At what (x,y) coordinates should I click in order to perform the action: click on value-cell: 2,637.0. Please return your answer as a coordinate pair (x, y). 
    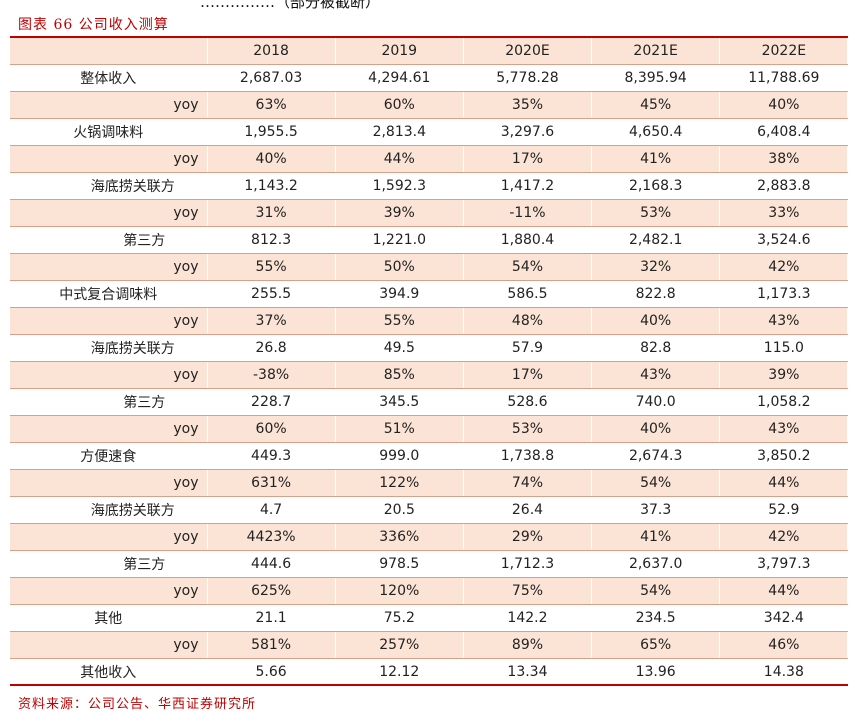
    Looking at the image, I should click on (656, 564).